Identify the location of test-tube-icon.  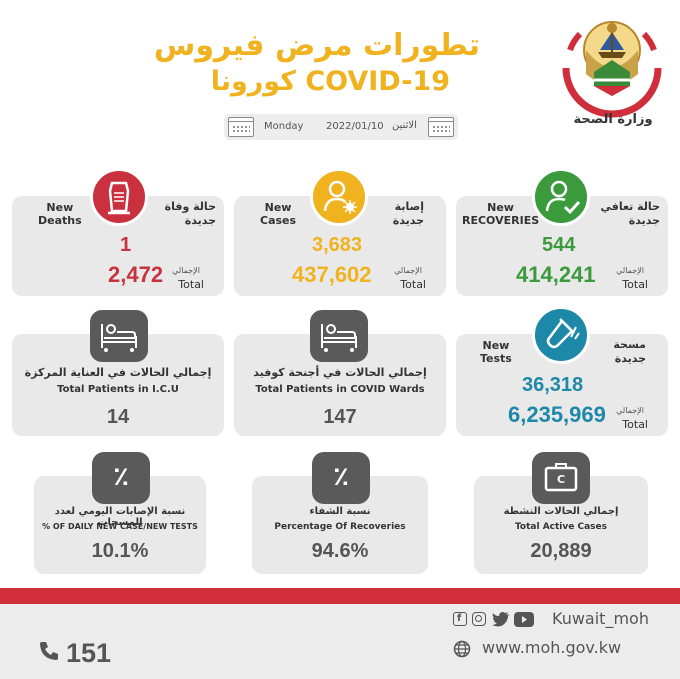
(563, 333).